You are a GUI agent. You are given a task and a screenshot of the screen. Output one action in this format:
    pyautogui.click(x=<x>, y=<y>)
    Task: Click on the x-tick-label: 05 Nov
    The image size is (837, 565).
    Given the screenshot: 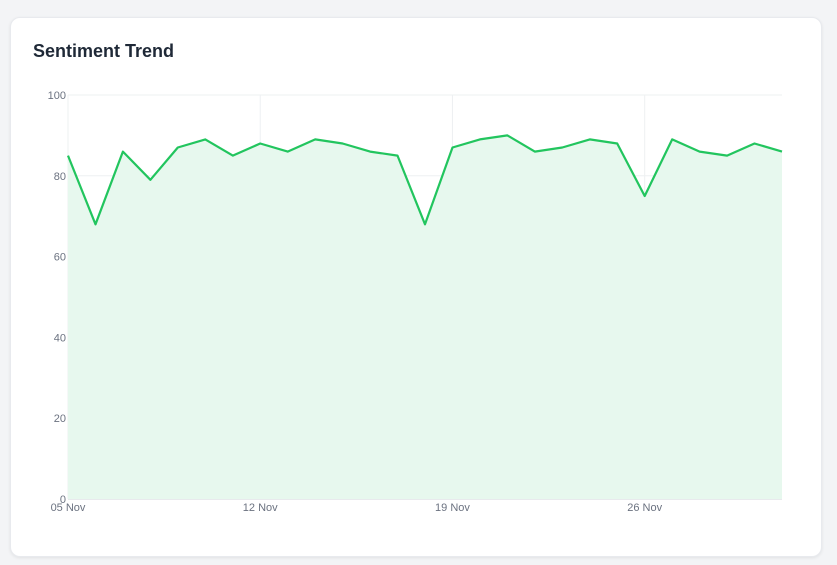 What is the action you would take?
    pyautogui.click(x=68, y=508)
    